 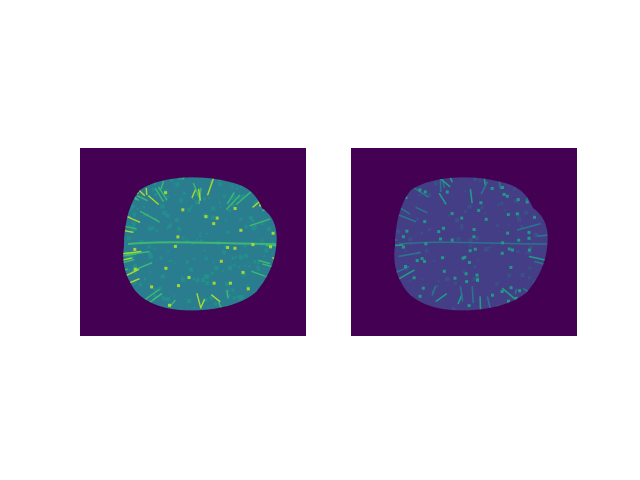 I want to click on brain-scan-processed-panel, so click(x=464, y=242).